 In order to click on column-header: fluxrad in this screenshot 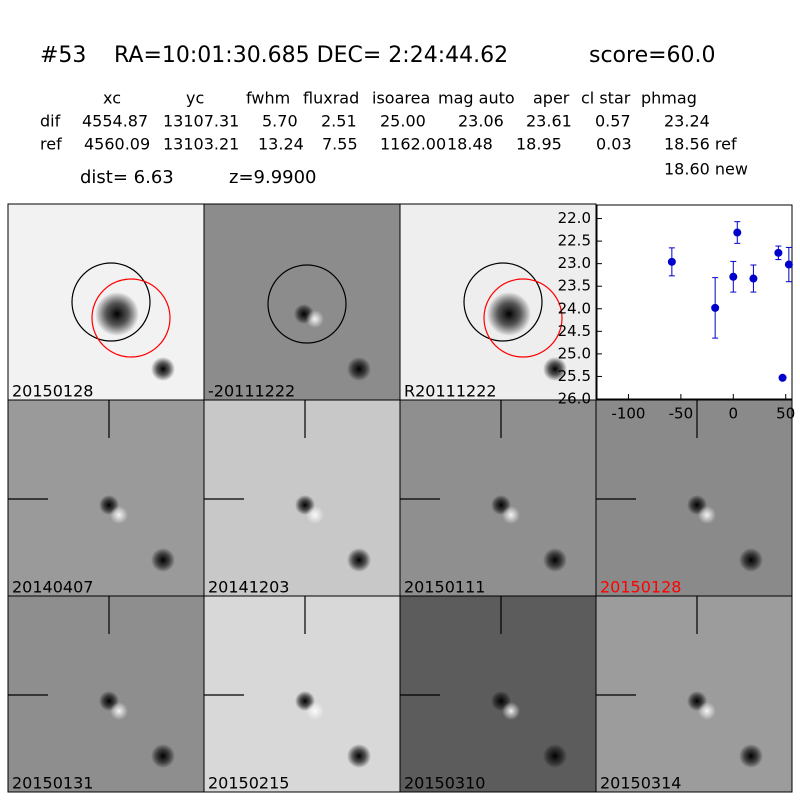, I will do `click(331, 98)`.